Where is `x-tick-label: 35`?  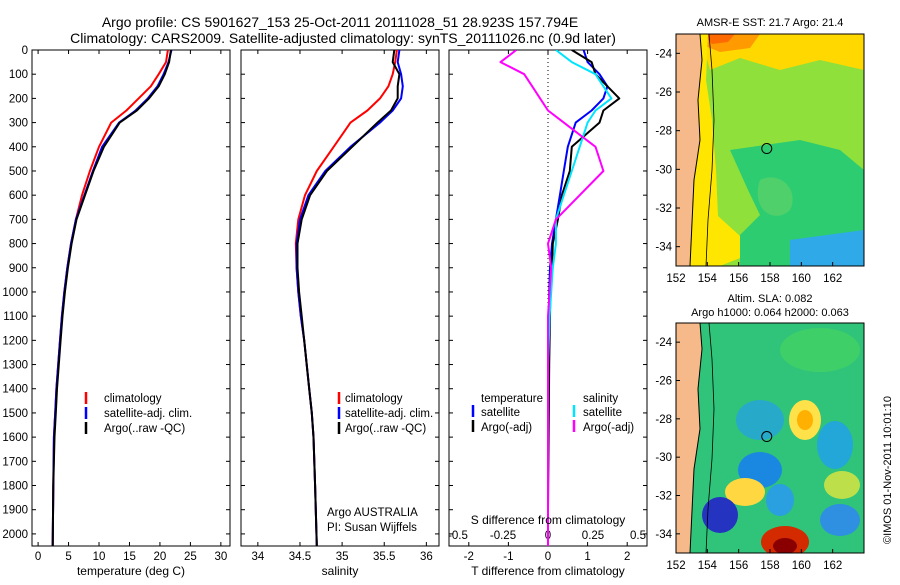
x-tick-label: 35 is located at coordinates (342, 557).